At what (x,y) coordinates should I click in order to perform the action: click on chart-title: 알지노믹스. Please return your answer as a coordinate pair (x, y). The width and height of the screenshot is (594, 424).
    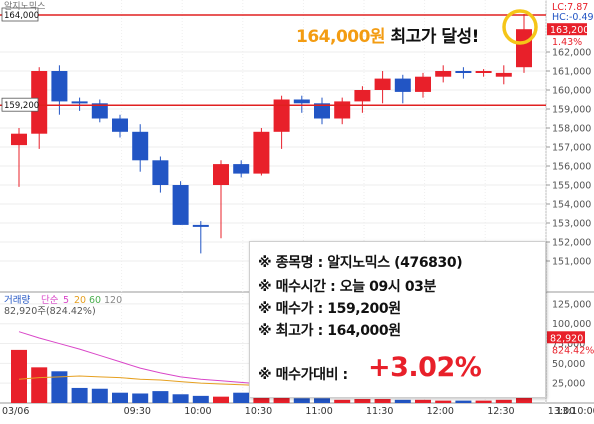
    Looking at the image, I should click on (24, 6).